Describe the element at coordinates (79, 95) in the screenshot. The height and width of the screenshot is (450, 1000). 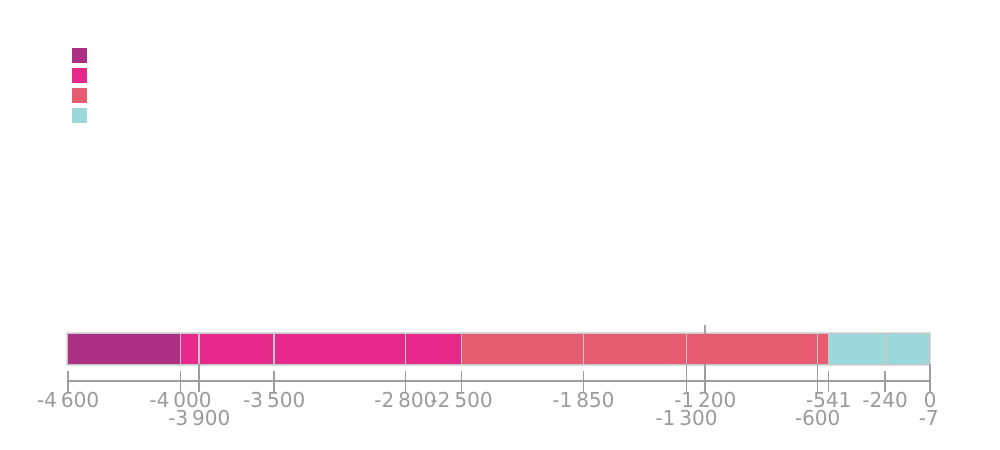
I see `legend-swatch-salmon` at that location.